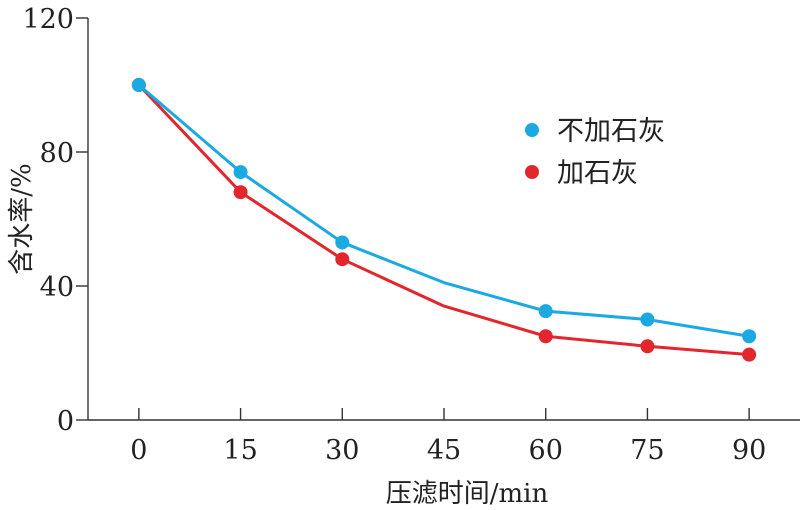 This screenshot has height=510, width=803. What do you see at coordinates (22, 218) in the screenshot?
I see `y-axis-label: 含水率/%` at bounding box center [22, 218].